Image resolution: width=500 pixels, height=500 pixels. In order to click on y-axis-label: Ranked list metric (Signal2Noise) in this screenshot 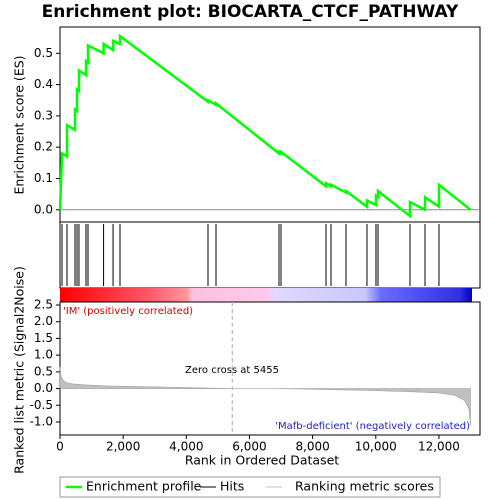, I will do `click(19, 370)`.